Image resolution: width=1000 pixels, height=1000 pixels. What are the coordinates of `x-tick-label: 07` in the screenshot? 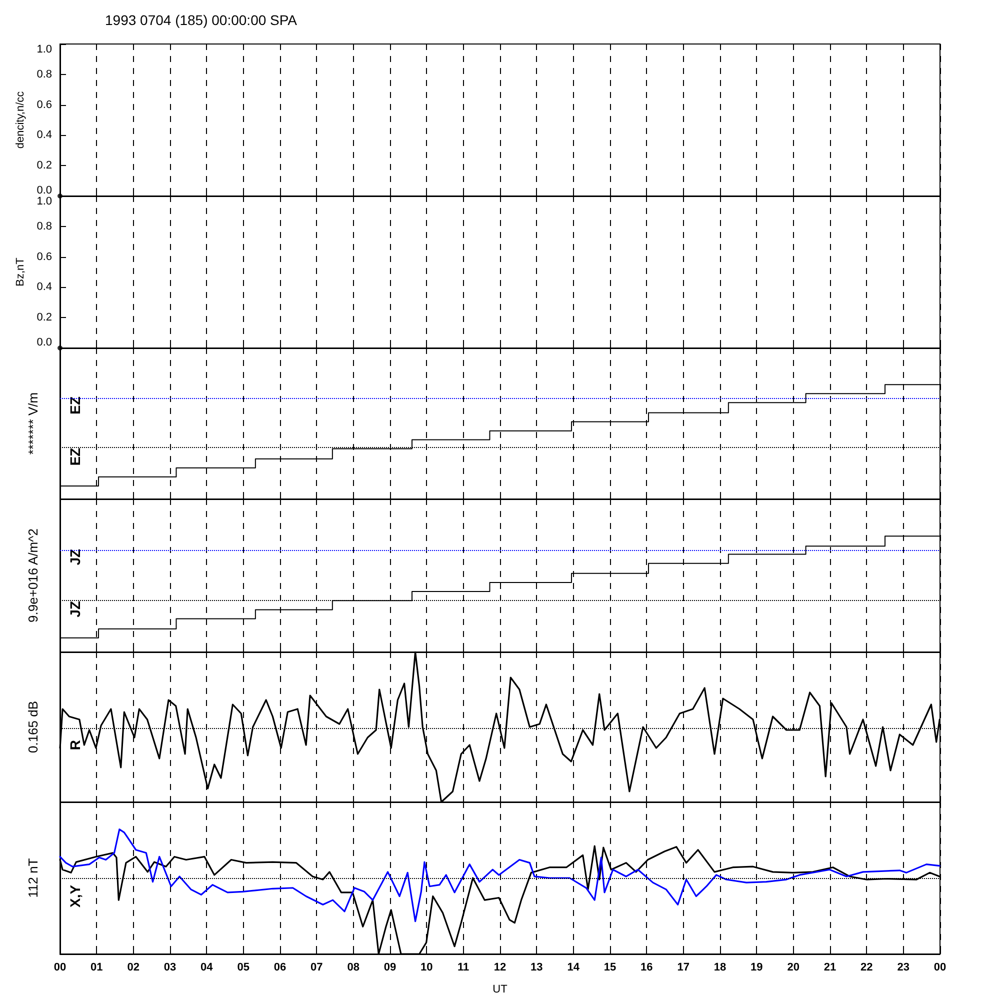 It's located at (316, 968).